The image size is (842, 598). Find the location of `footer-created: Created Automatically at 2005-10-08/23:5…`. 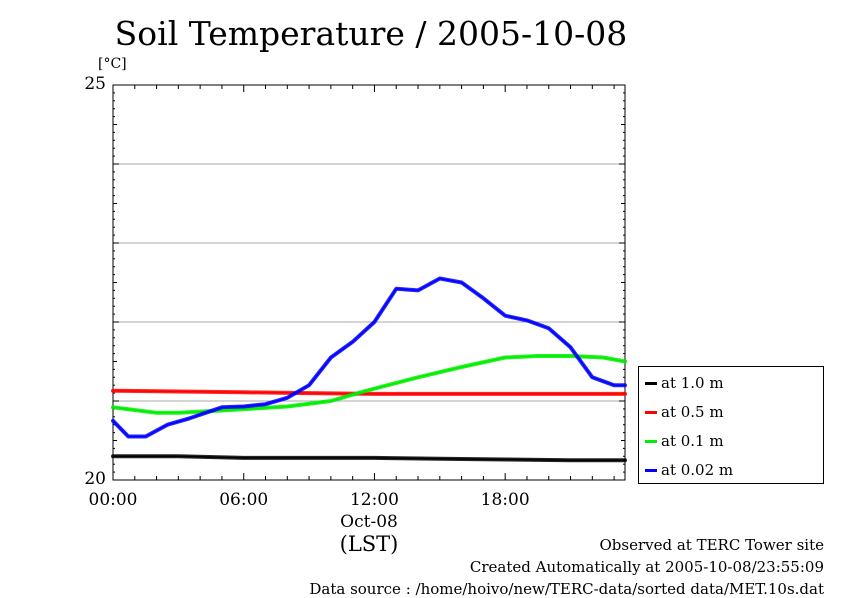

footer-created: Created Automatically at 2005-10-08/23:5… is located at coordinates (646, 567).